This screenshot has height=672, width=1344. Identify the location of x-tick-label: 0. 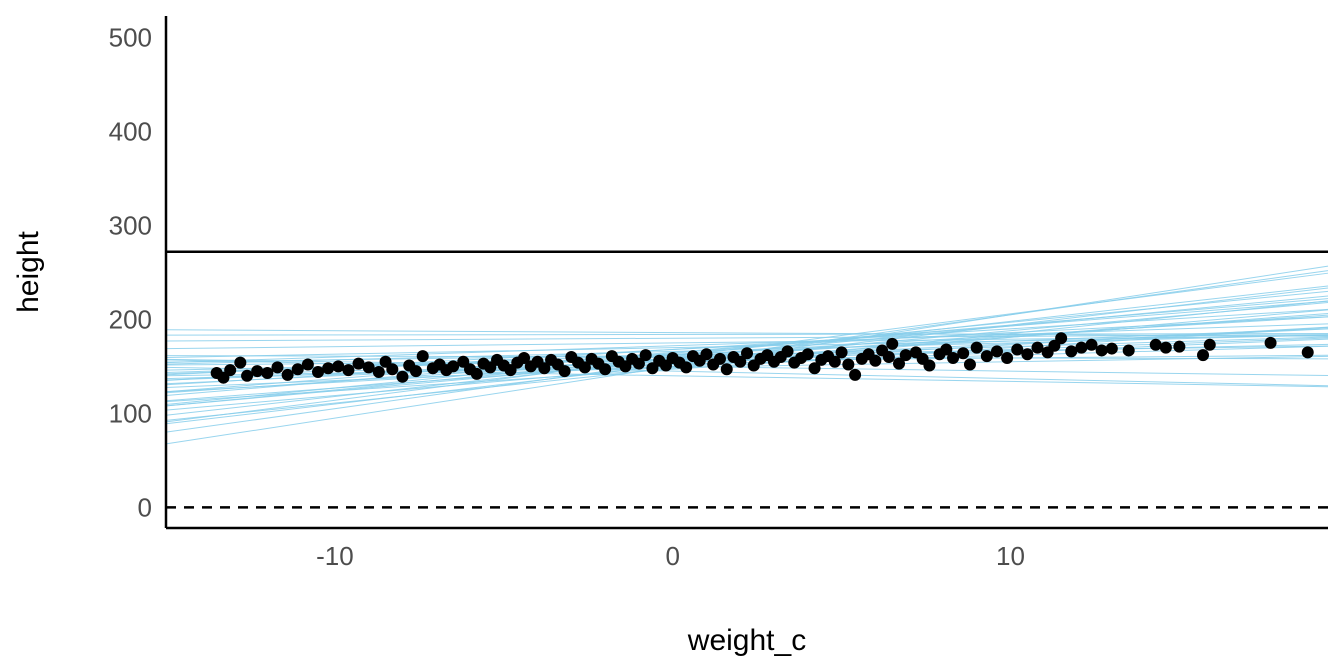
(672, 556).